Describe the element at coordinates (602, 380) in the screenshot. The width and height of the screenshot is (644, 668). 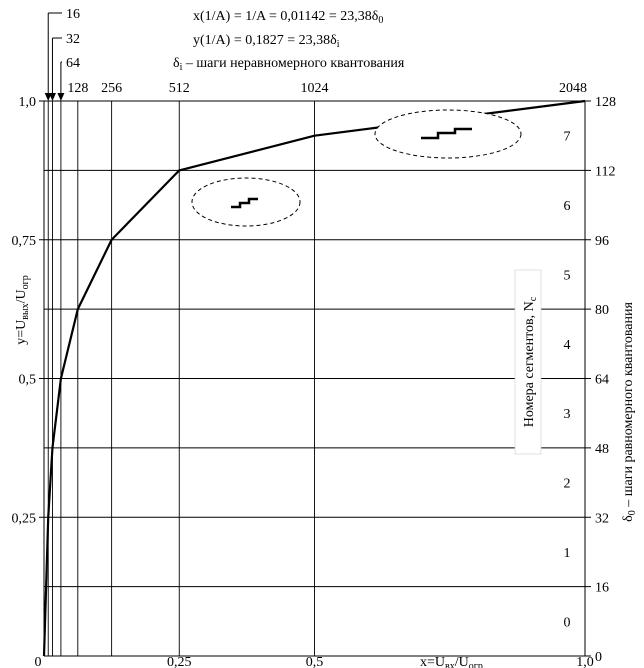
I see `y-tick-label-right: 64` at that location.